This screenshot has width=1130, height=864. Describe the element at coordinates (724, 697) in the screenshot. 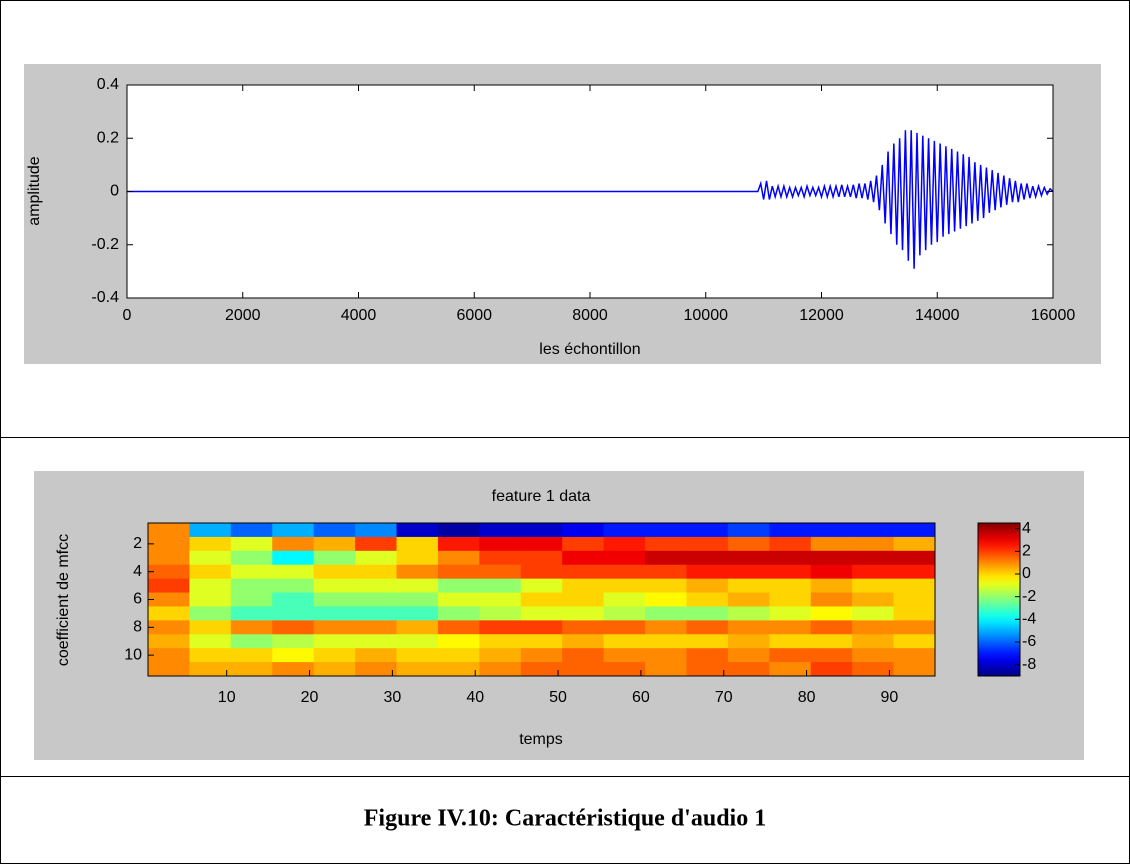

I see `x-tick-label: 70` at that location.